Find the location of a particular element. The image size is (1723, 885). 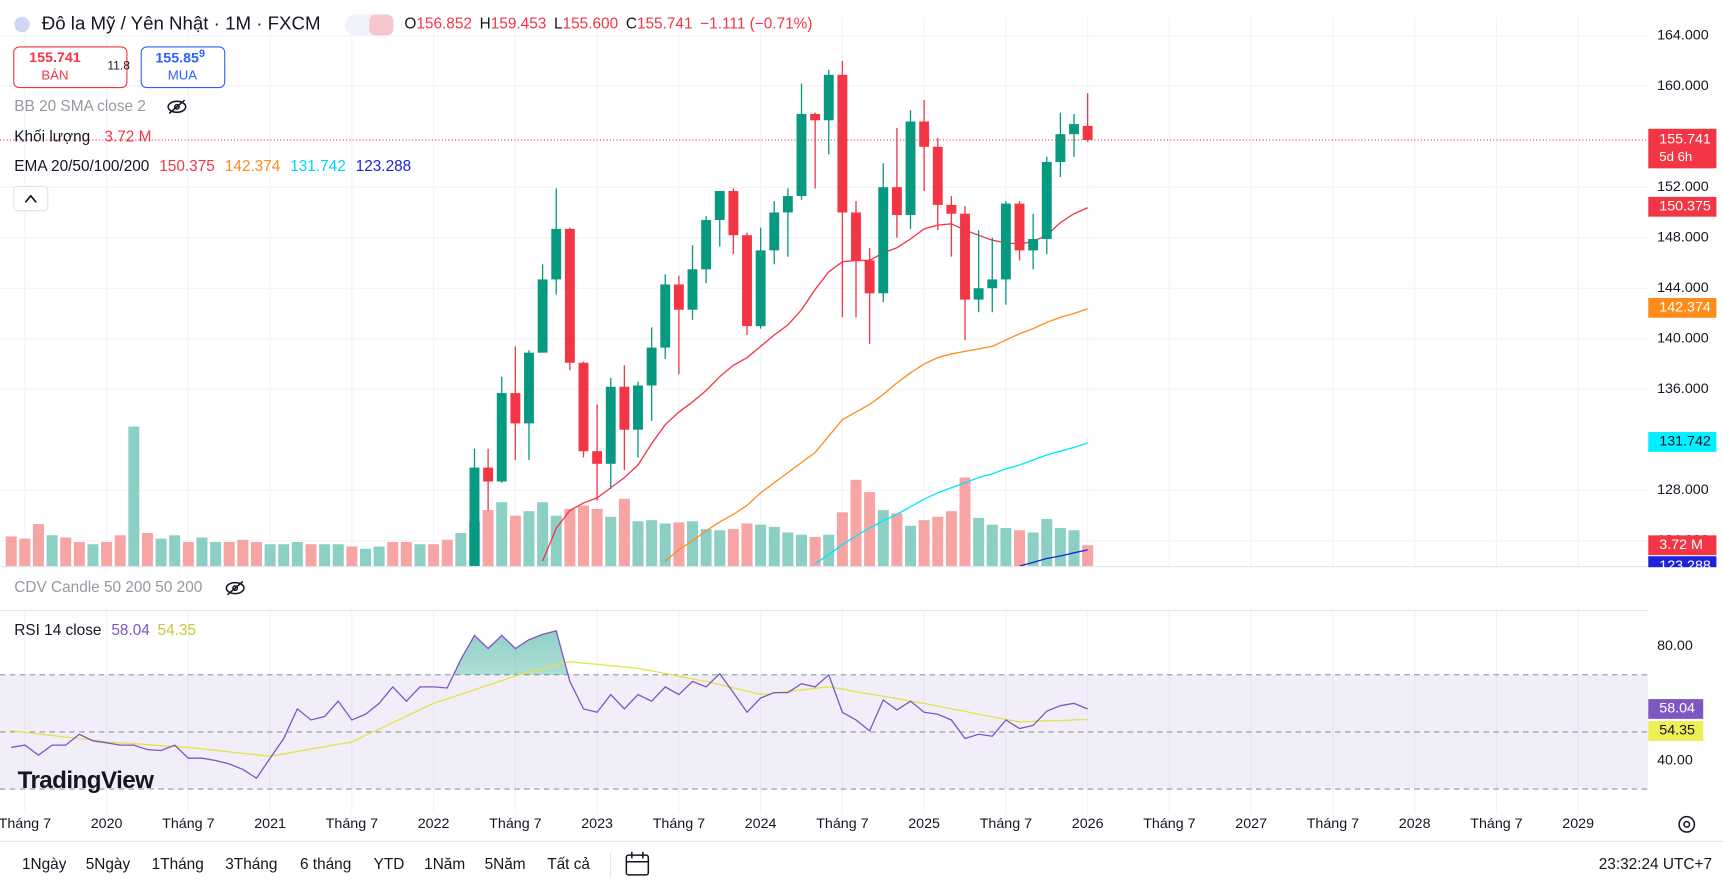

rsi-line is located at coordinates (549, 705).